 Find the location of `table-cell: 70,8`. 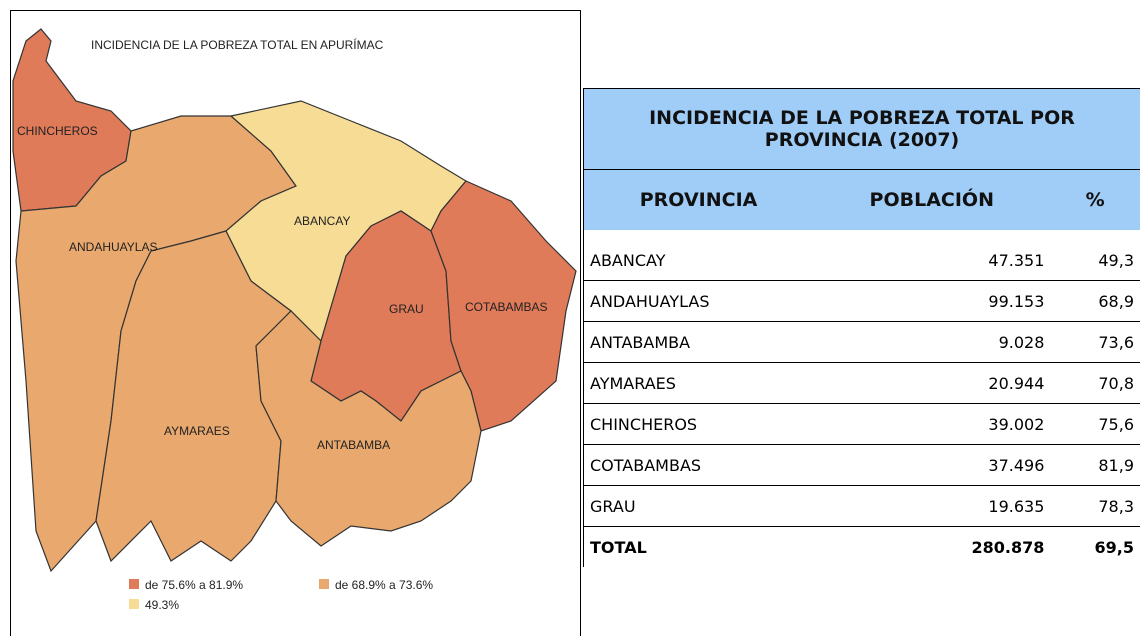

table-cell: 70,8 is located at coordinates (1095, 383).